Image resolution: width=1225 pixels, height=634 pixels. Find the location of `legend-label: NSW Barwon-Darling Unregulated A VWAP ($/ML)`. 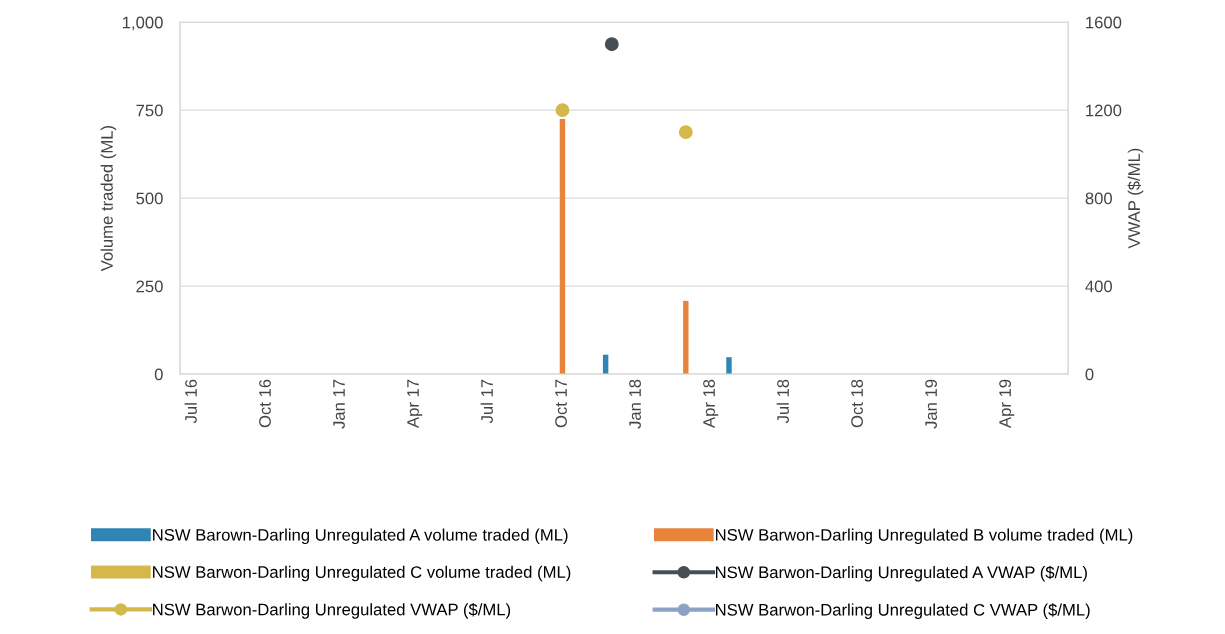

legend-label: NSW Barwon-Darling Unregulated A VWAP ($/ML) is located at coordinates (901, 573).